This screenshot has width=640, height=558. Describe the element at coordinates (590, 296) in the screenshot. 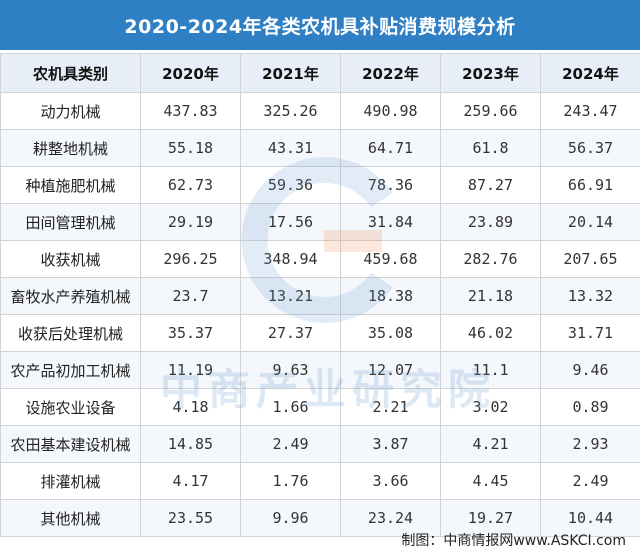

I see `table-cell: 13.32` at that location.